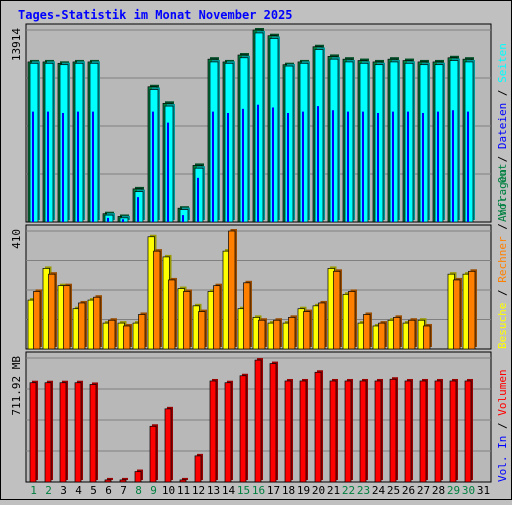 This screenshot has height=505, width=512. I want to click on day-label: 18, so click(288, 490).